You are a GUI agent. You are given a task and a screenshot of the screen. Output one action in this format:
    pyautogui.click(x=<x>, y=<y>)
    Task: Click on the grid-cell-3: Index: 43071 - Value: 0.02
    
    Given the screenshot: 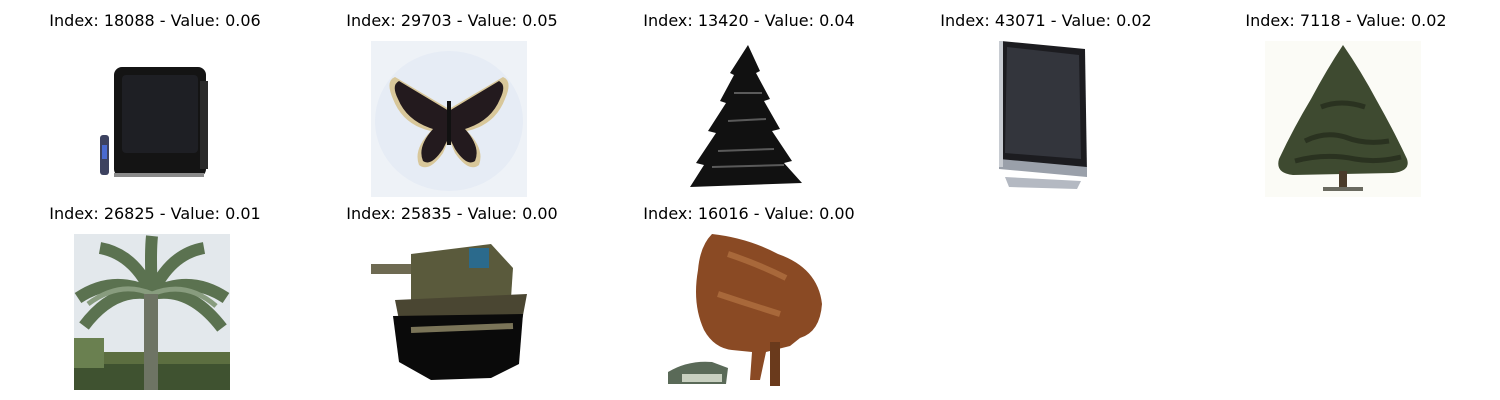 What is the action you would take?
    pyautogui.click(x=1046, y=104)
    